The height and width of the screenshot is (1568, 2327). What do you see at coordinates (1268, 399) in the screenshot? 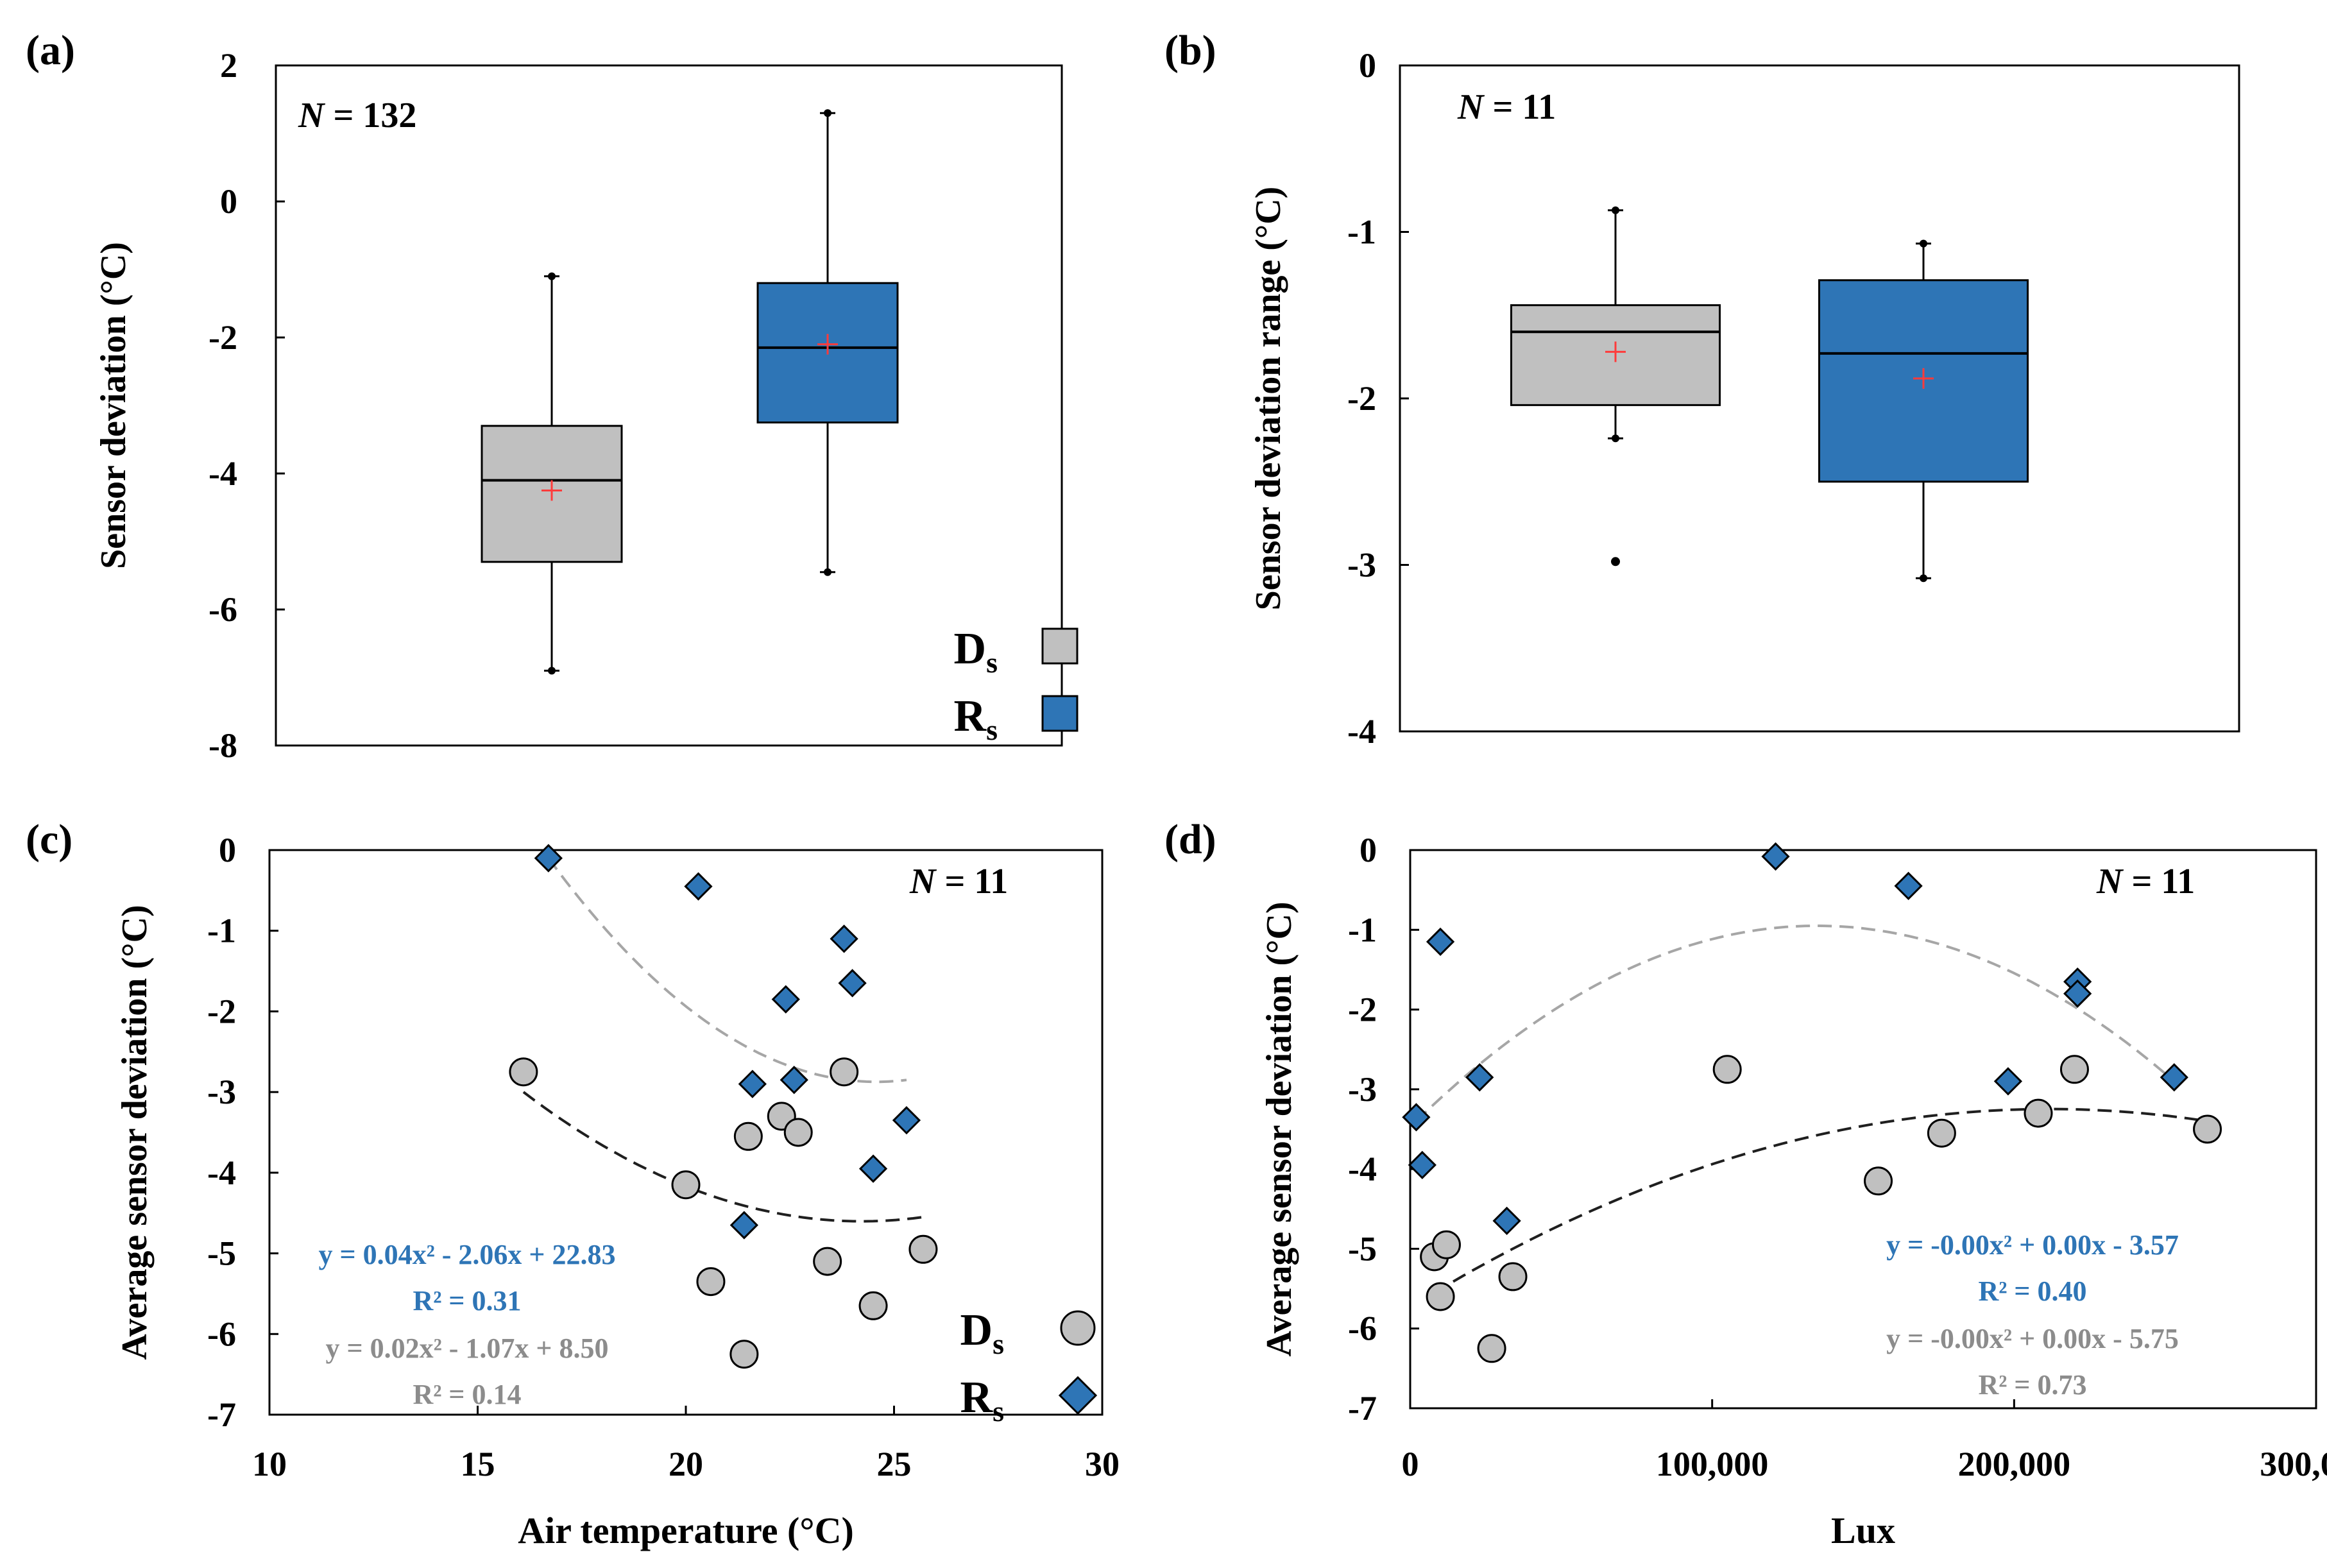
I see `y-axis-label: Sensor deviation range (°C)` at bounding box center [1268, 399].